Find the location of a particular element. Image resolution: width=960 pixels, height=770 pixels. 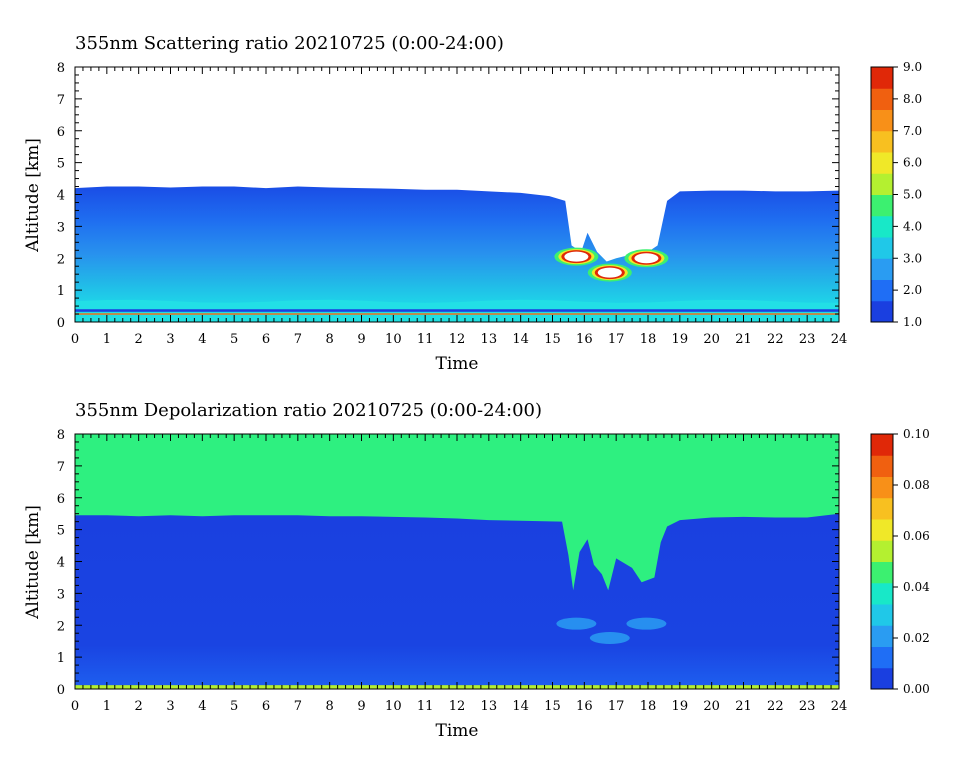

scattering-colorbar: 1.0 2.0 3.0 4.0 5.0 6.0 7.0 8.0 9.0 is located at coordinates (896, 194).